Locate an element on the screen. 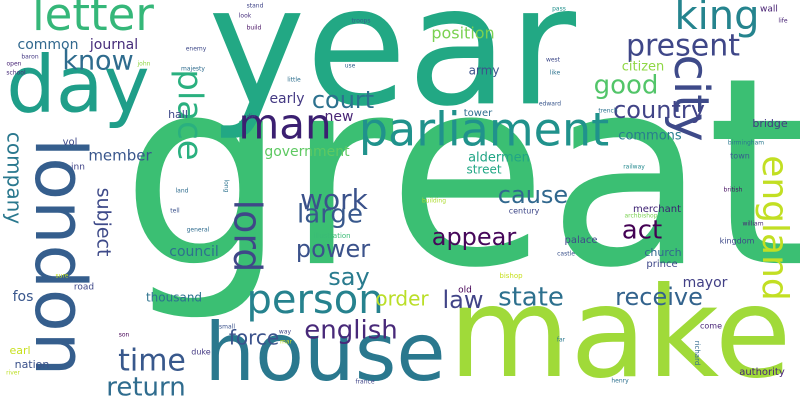 The image size is (800, 400). cloud-word-castle: castle is located at coordinates (566, 254).